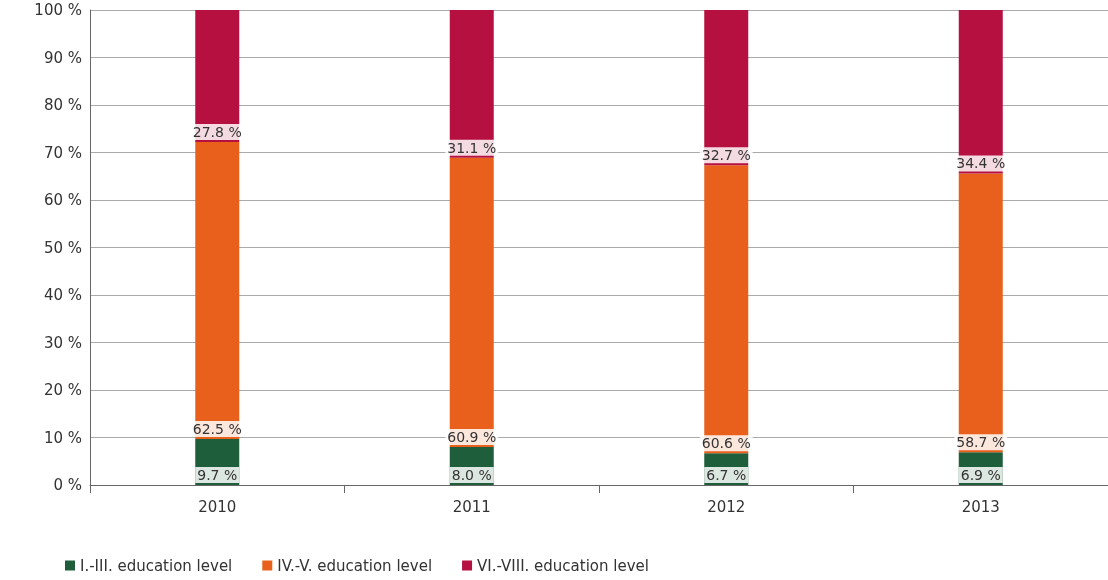 The width and height of the screenshot is (1108, 580). What do you see at coordinates (62, 437) in the screenshot?
I see `y-tick-label: 10 %` at bounding box center [62, 437].